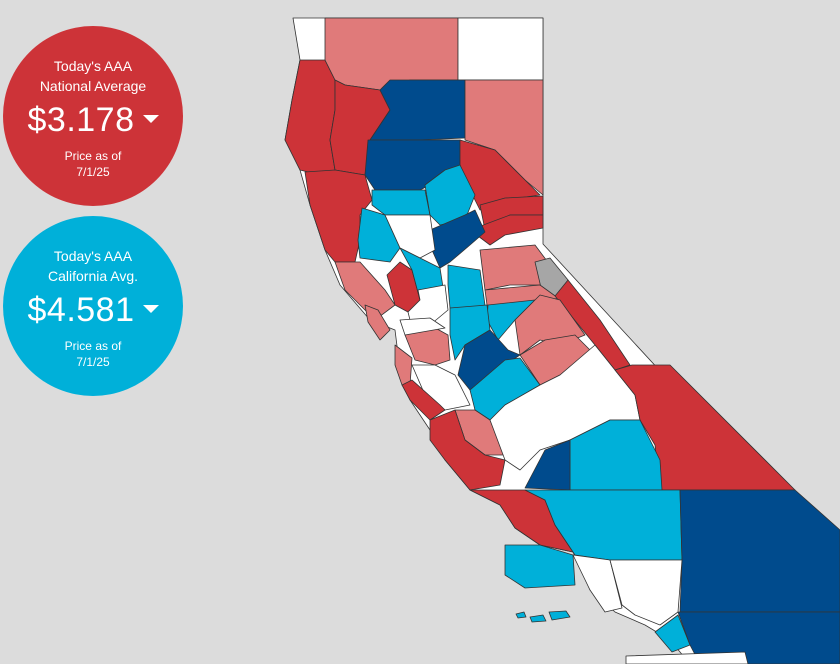 This screenshot has width=840, height=664. Describe the element at coordinates (93, 76) in the screenshot. I see `national-average-title: Today's AAA National Average` at that location.